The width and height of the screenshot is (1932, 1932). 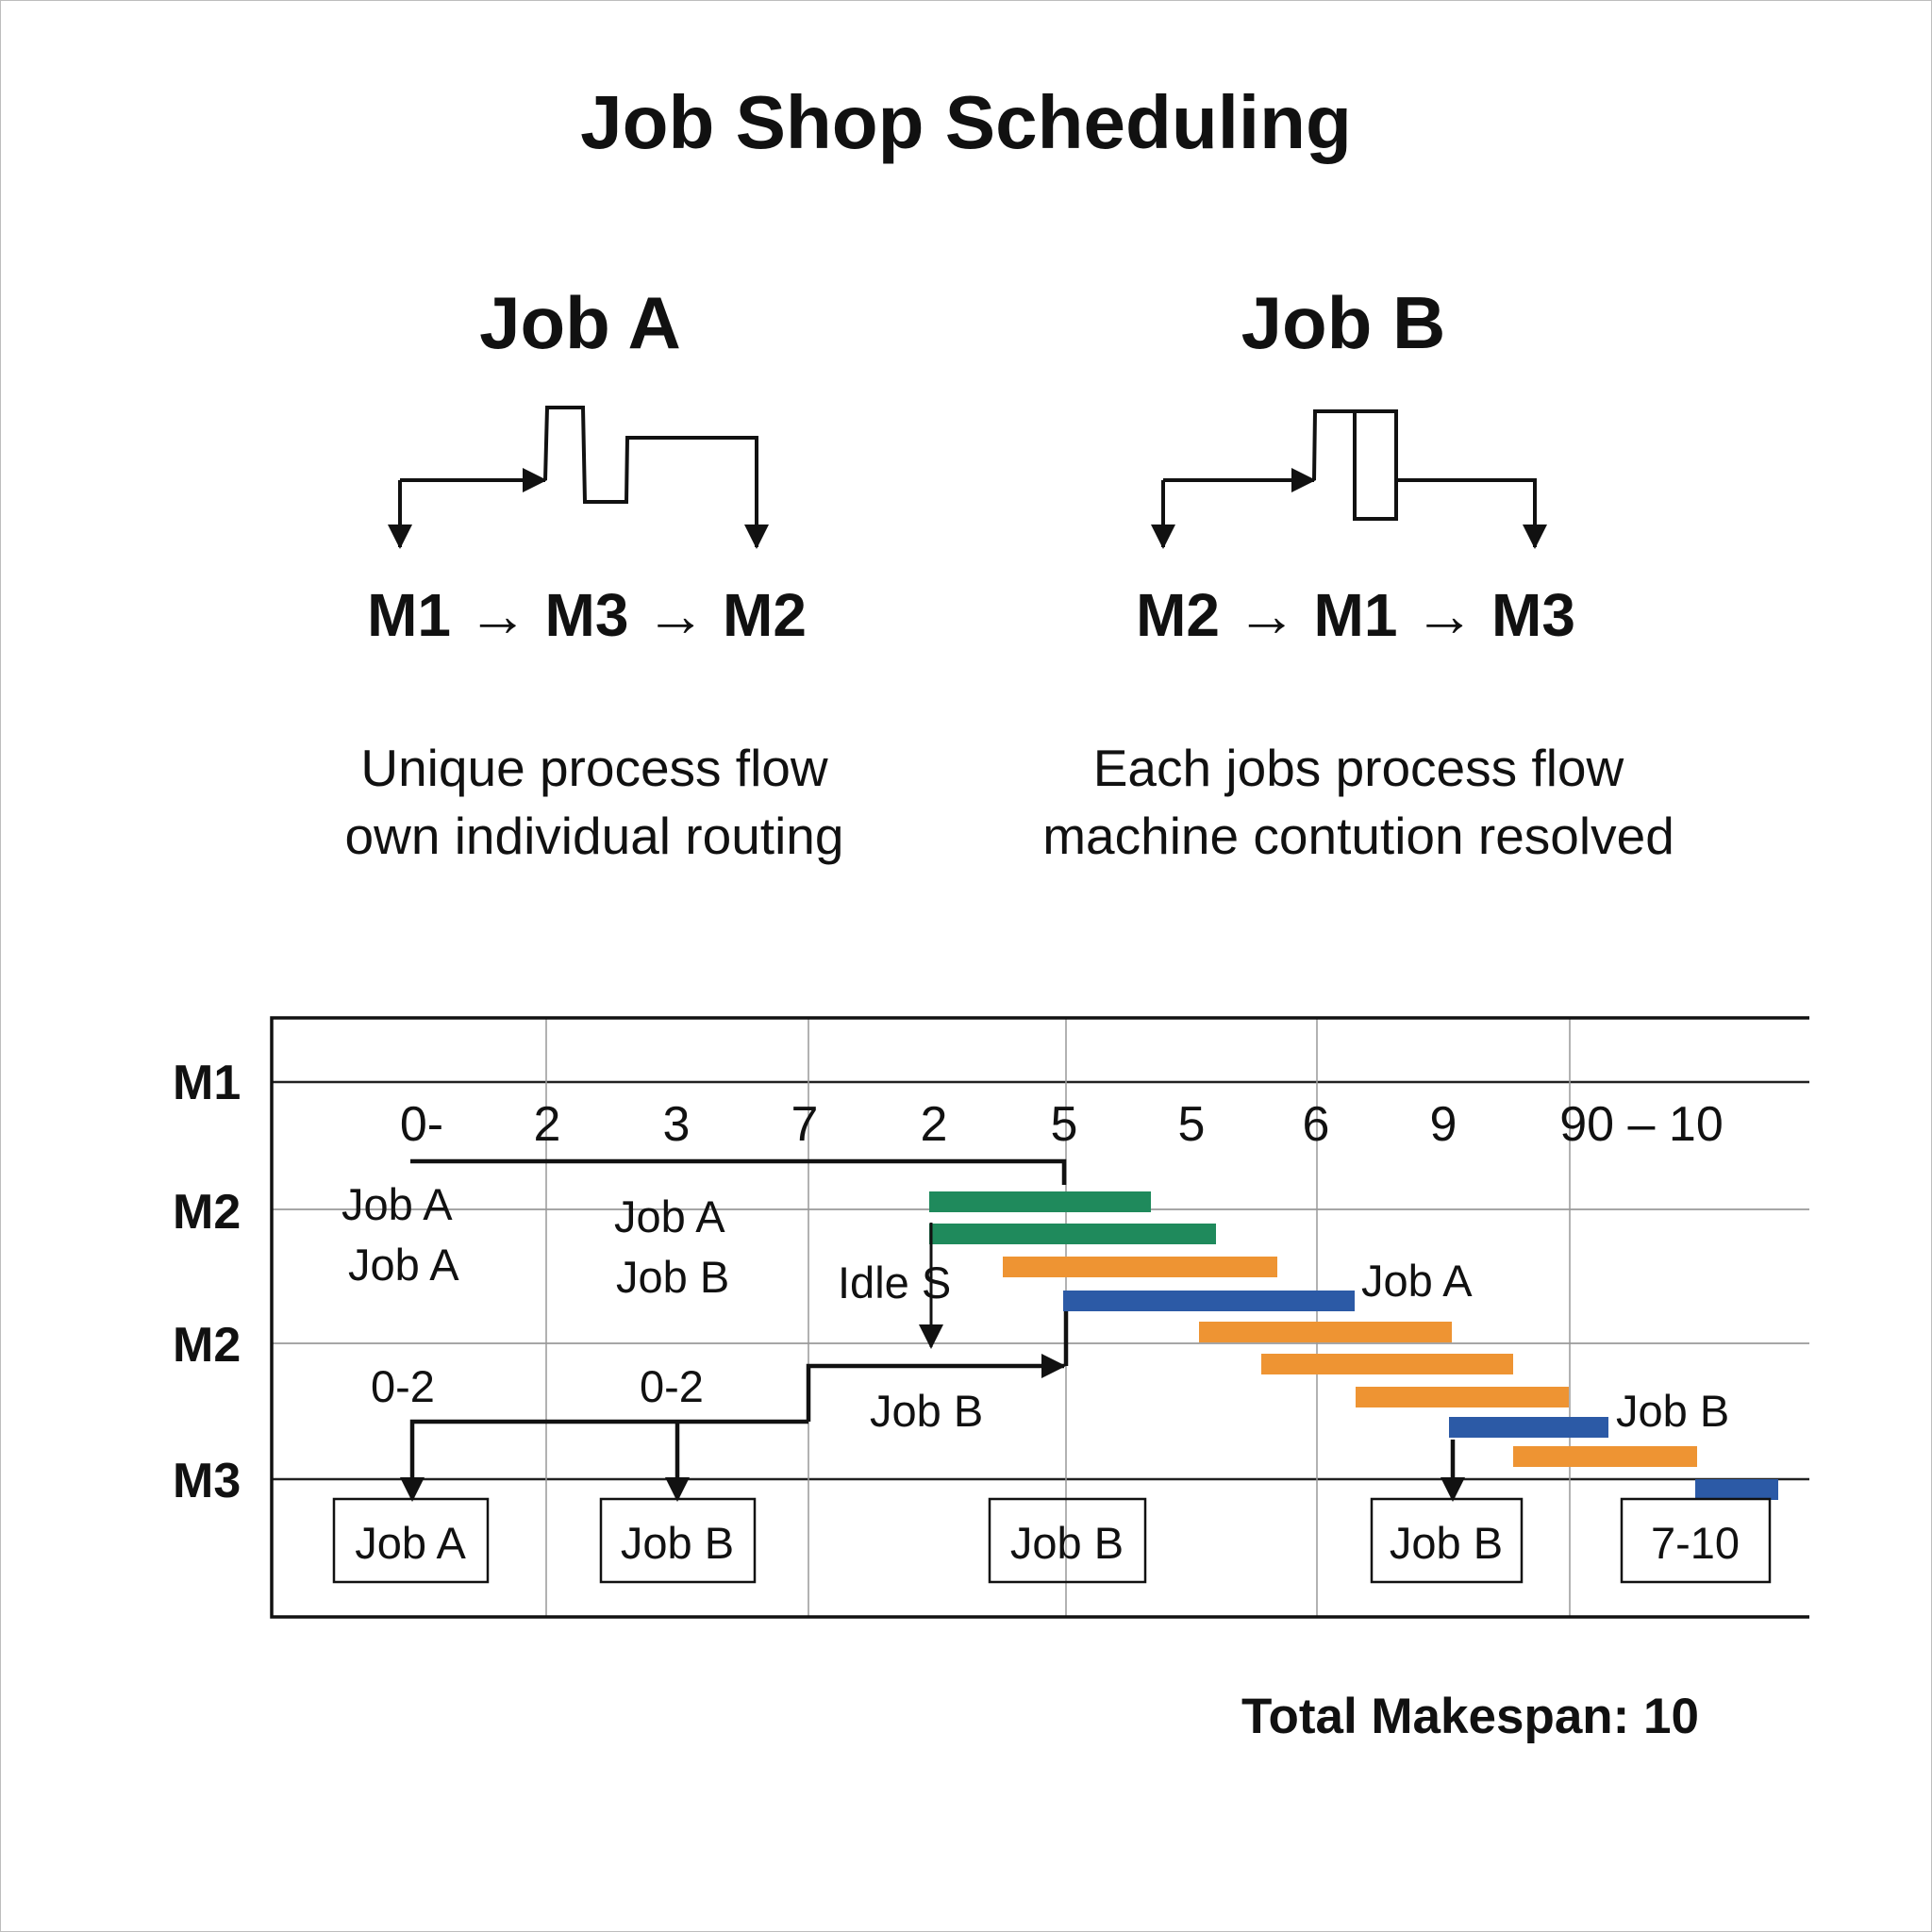 I want to click on time-tick: 90 – 10, so click(x=1642, y=1125).